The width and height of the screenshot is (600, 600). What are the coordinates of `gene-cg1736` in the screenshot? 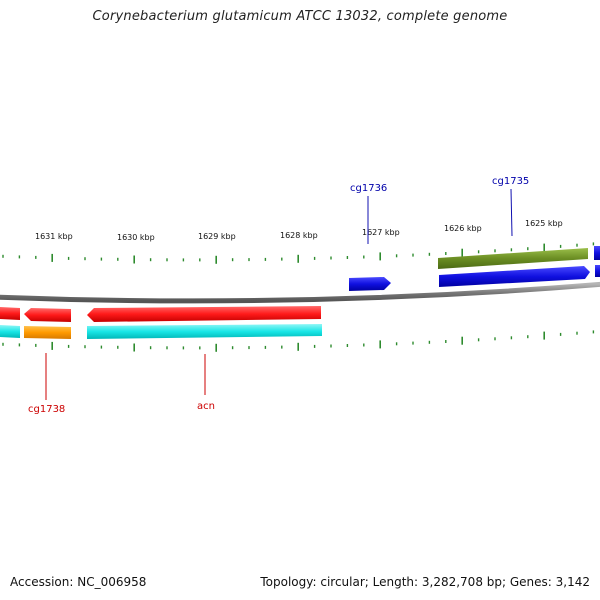 It's located at (370, 284).